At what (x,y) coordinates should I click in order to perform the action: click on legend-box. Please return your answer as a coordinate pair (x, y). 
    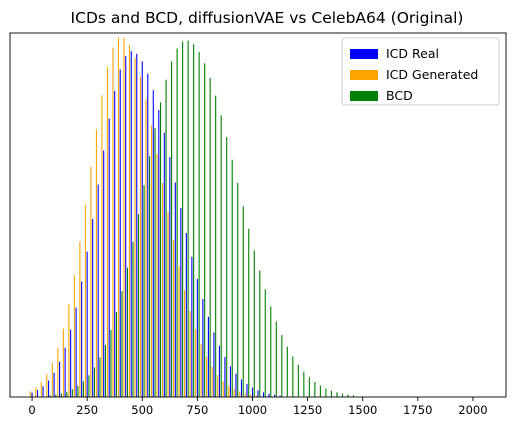
    Looking at the image, I should click on (420, 71).